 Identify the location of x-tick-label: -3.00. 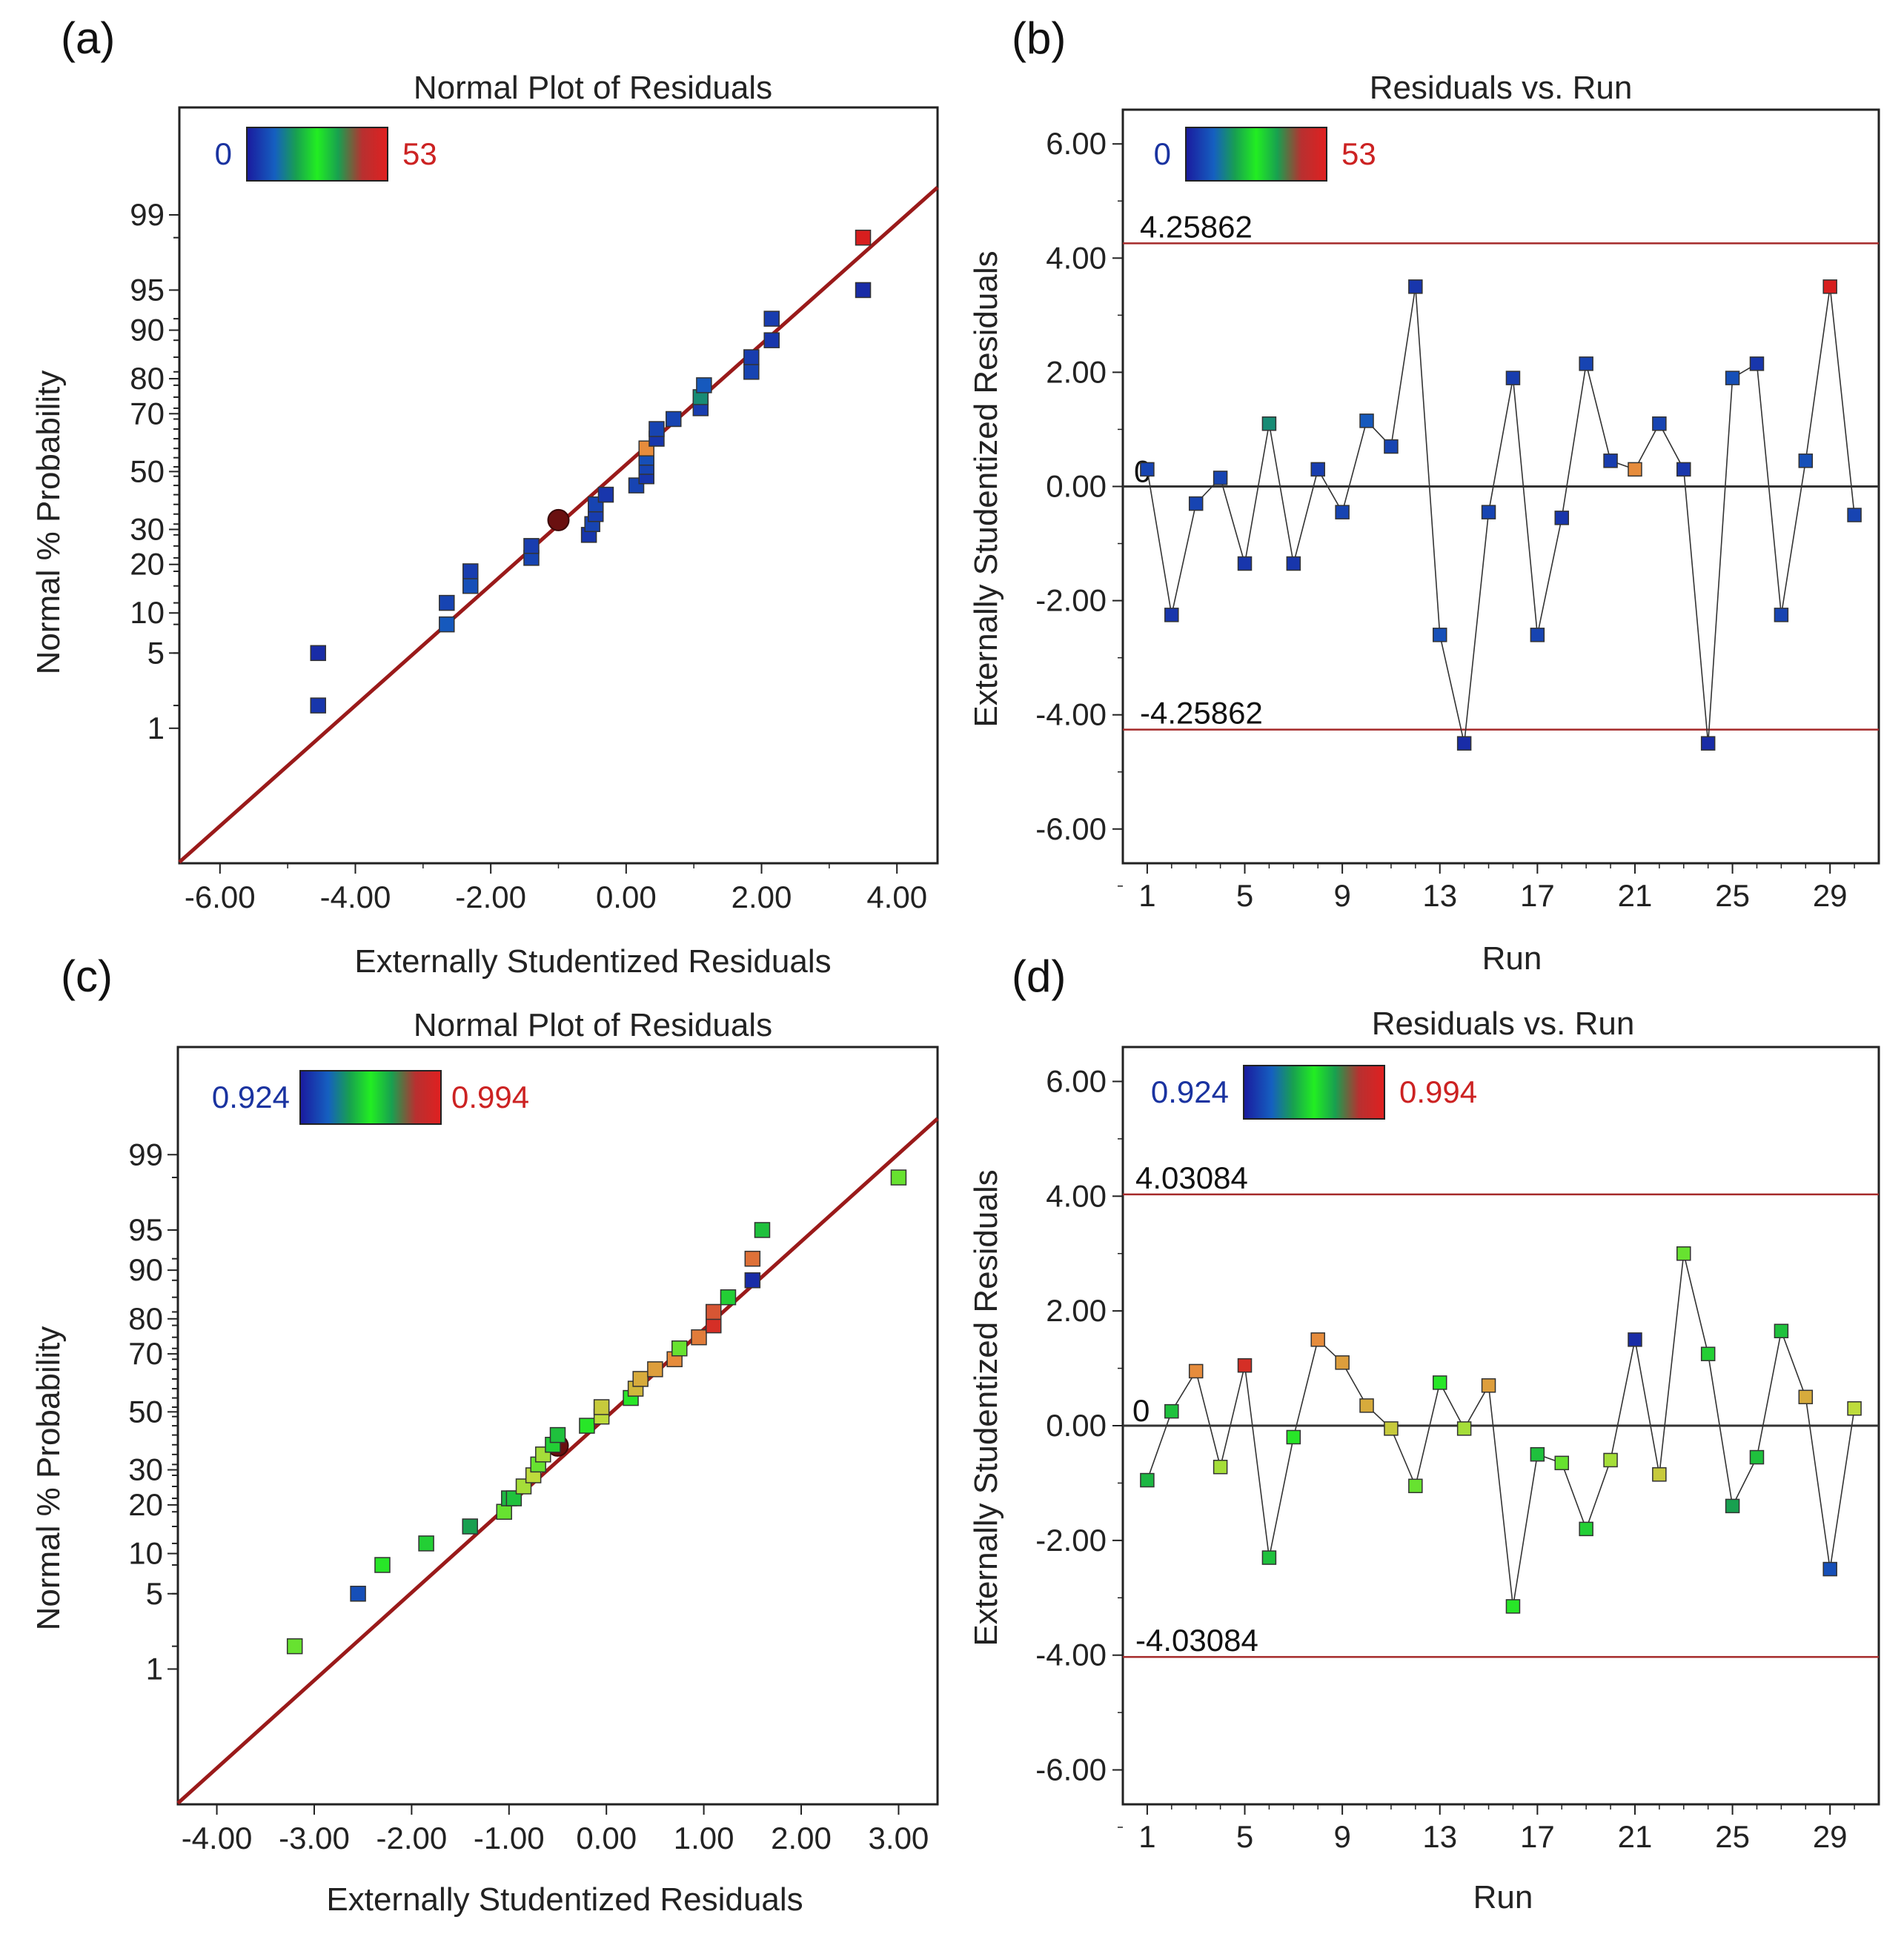
(314, 1838).